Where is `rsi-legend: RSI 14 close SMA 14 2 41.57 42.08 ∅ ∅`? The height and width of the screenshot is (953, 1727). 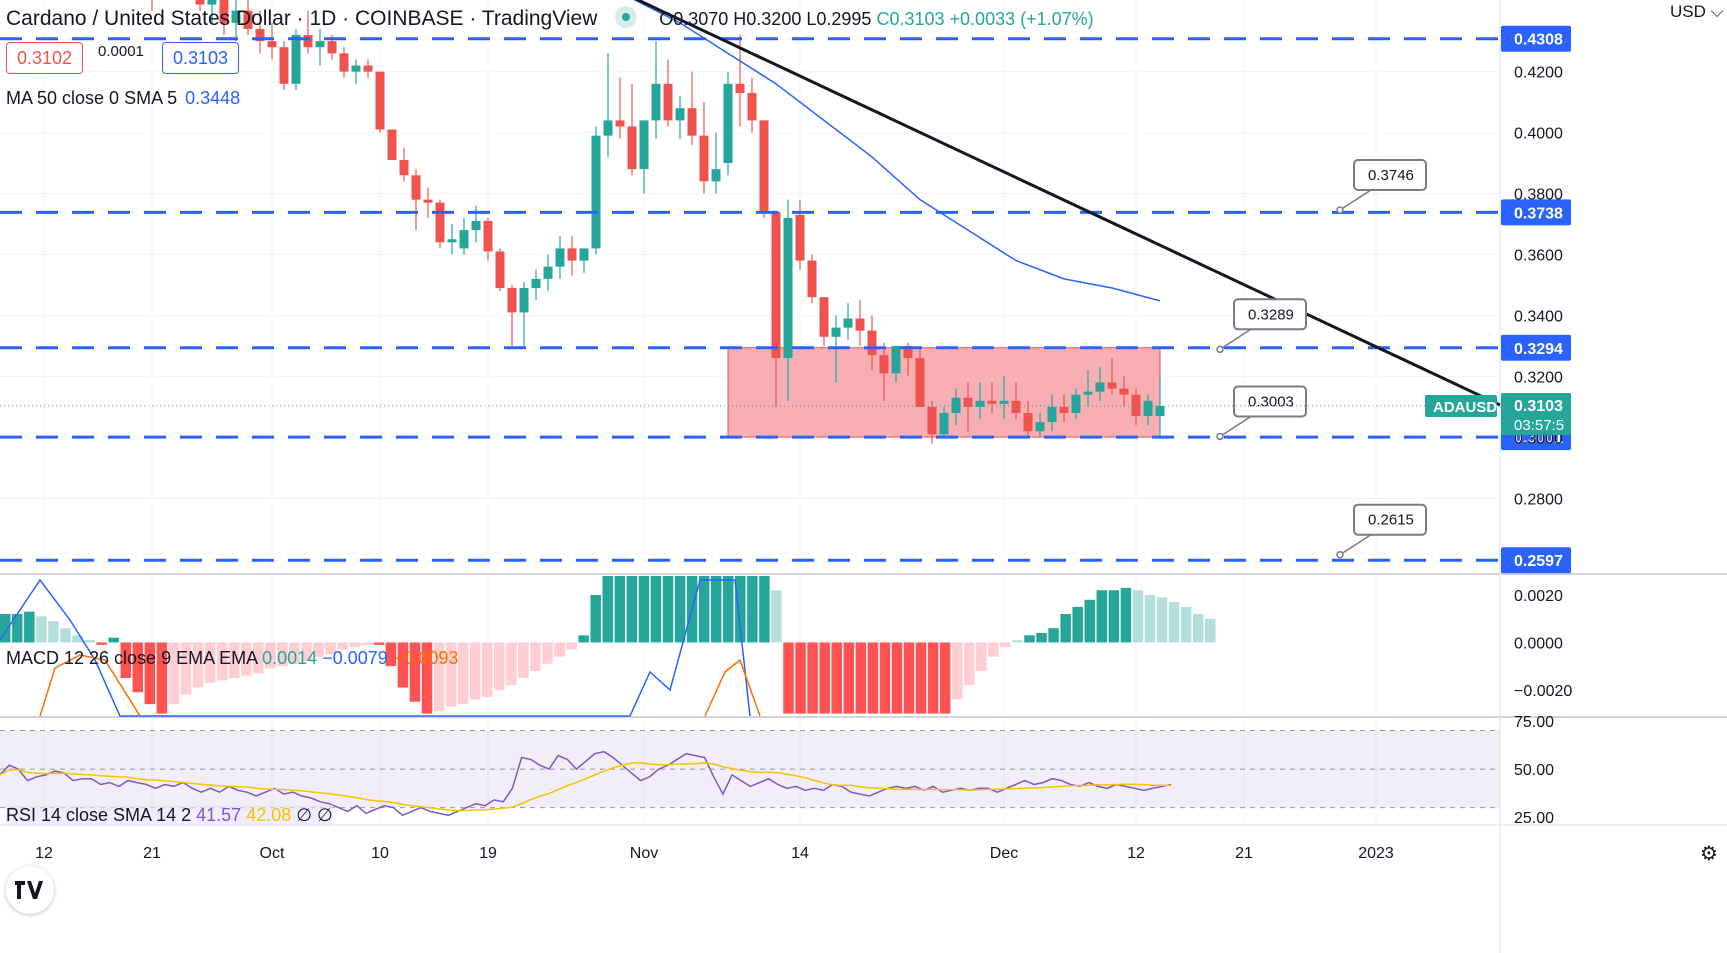 rsi-legend: RSI 14 close SMA 14 2 41.57 42.08 ∅ ∅ is located at coordinates (169, 815).